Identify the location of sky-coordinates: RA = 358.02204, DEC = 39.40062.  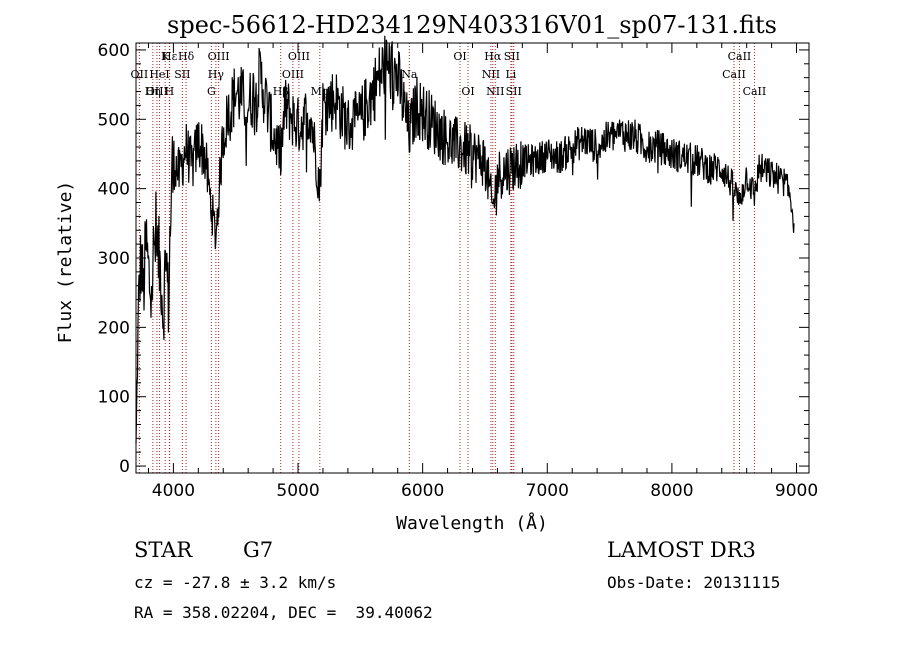
(283, 612).